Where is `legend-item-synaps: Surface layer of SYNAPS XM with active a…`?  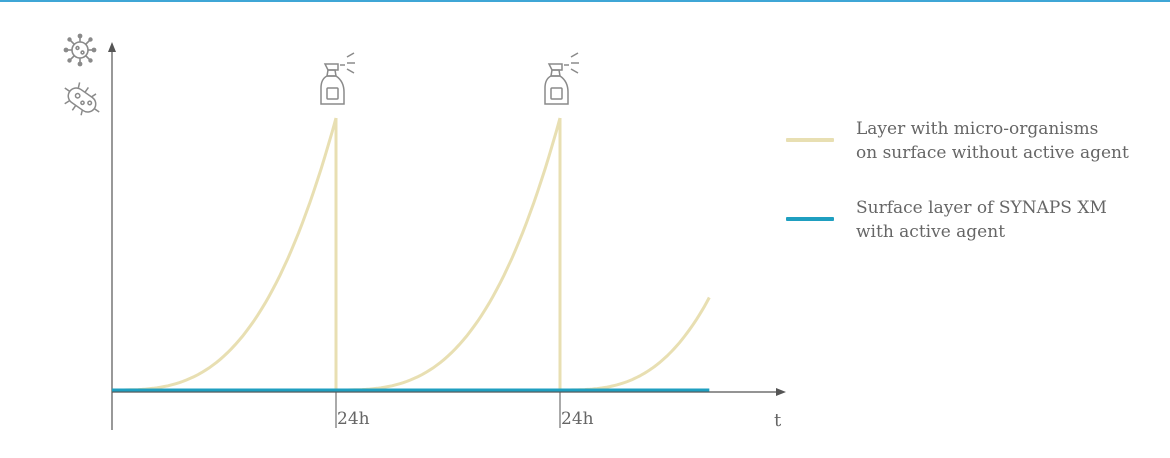
legend-item-synaps: Surface layer of SYNAPS XM with active a… is located at coordinates (978, 220).